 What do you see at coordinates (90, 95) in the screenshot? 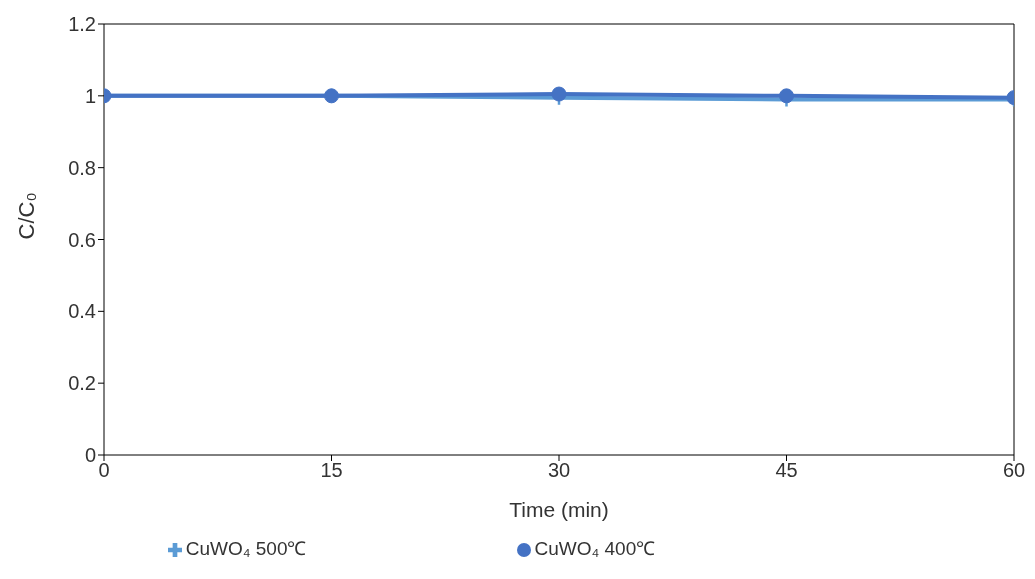
I see `y-tick-label: 1` at bounding box center [90, 95].